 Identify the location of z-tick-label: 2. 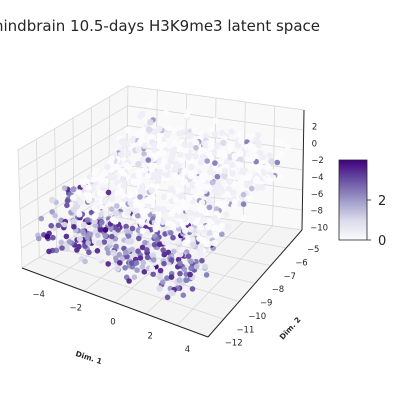
(314, 127).